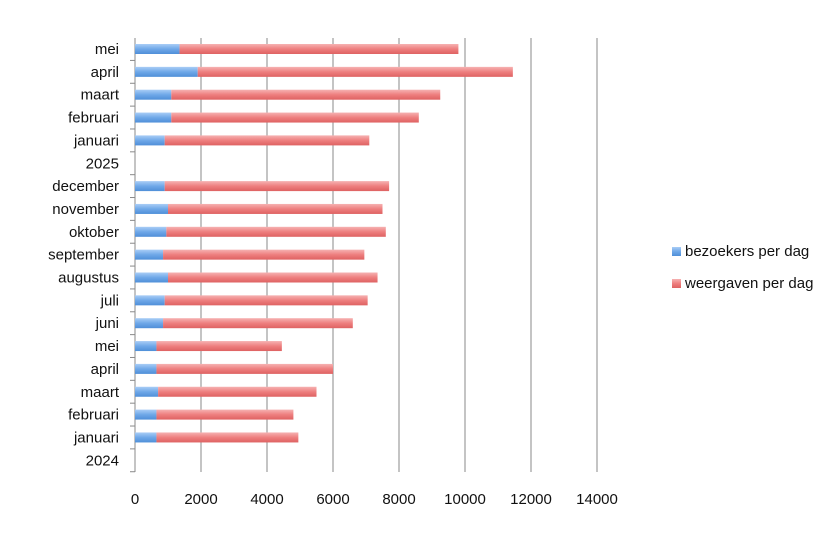 This screenshot has height=537, width=840. I want to click on axes, so click(133, 255).